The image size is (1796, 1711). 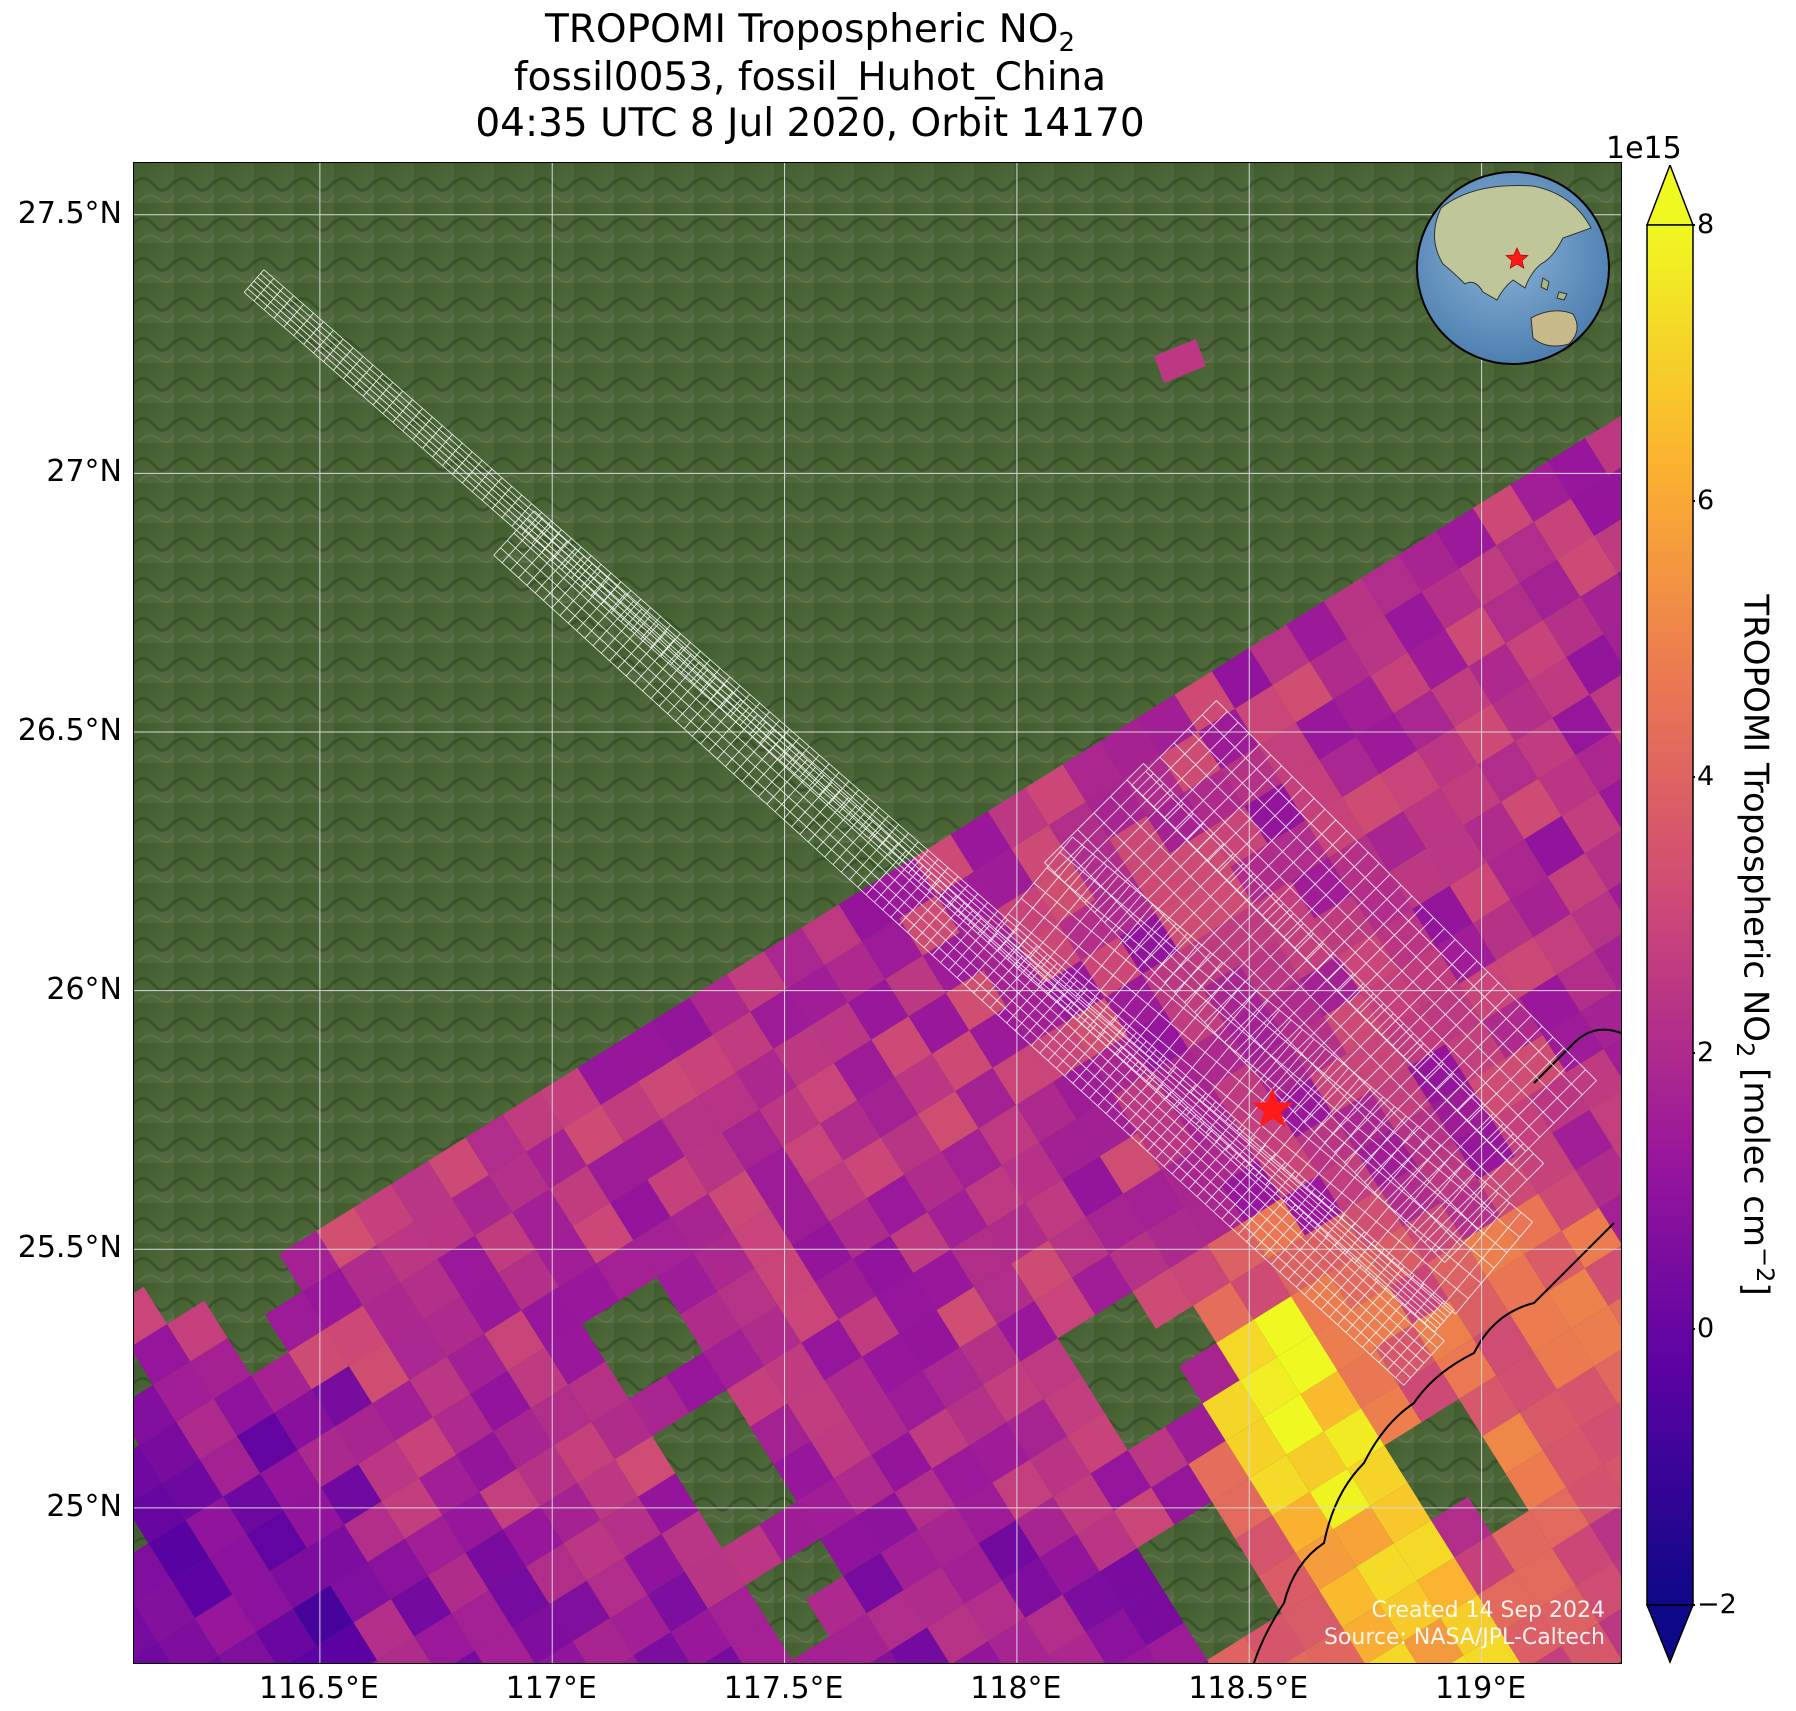 What do you see at coordinates (1248, 1688) in the screenshot?
I see `lon-tick-label: 118.5°E` at bounding box center [1248, 1688].